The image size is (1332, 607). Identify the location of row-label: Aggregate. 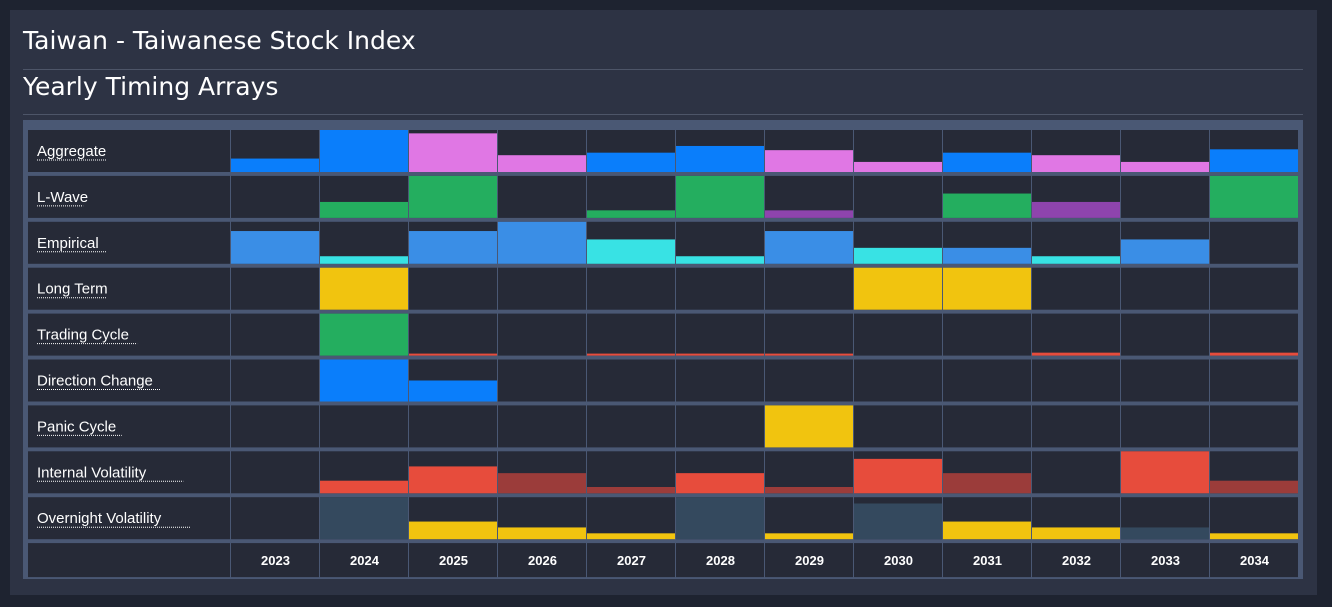
(71, 151).